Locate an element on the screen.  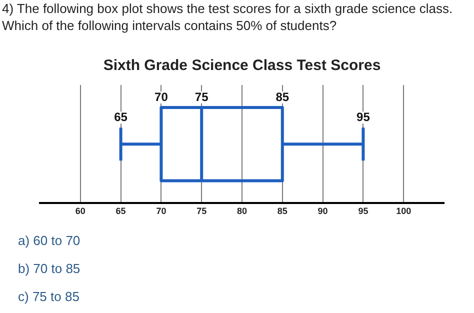
annotation: 75 is located at coordinates (201, 97).